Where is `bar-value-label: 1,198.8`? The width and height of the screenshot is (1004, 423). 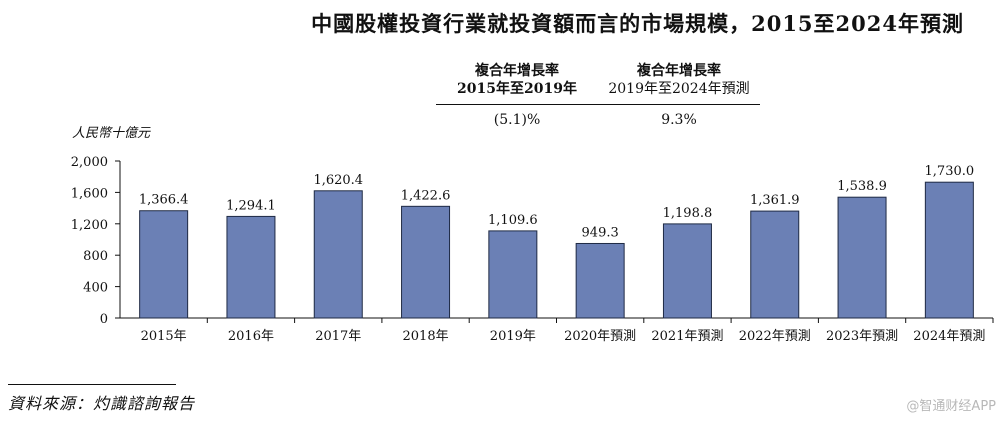
bar-value-label: 1,198.8 is located at coordinates (688, 213).